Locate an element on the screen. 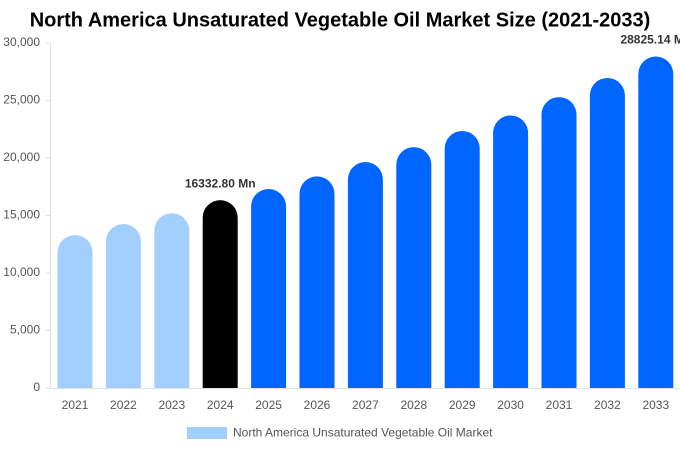 The height and width of the screenshot is (450, 680). x-tick-label: 2027 is located at coordinates (365, 405).